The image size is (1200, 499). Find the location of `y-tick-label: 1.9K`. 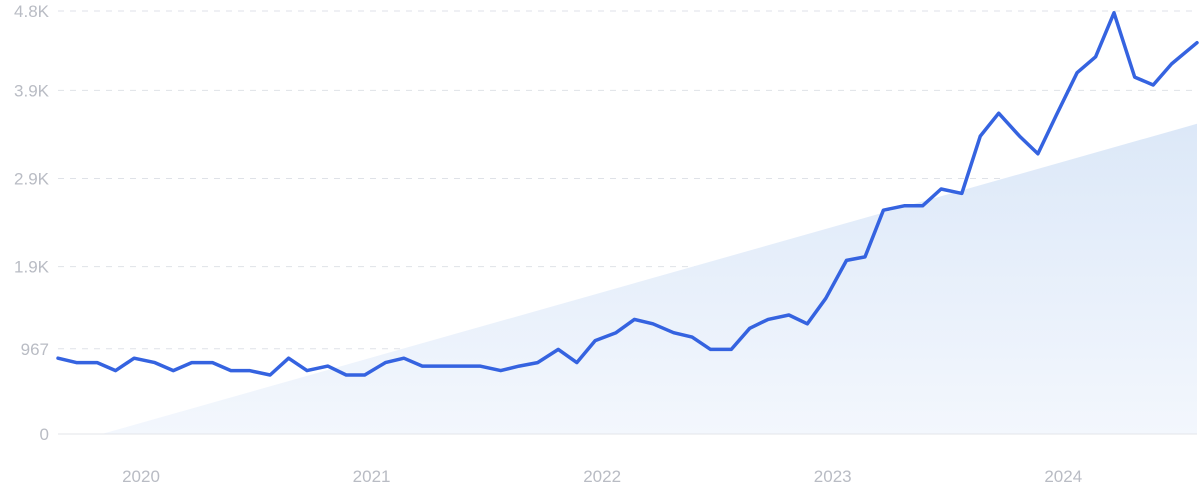

y-tick-label: 1.9K is located at coordinates (32, 267).